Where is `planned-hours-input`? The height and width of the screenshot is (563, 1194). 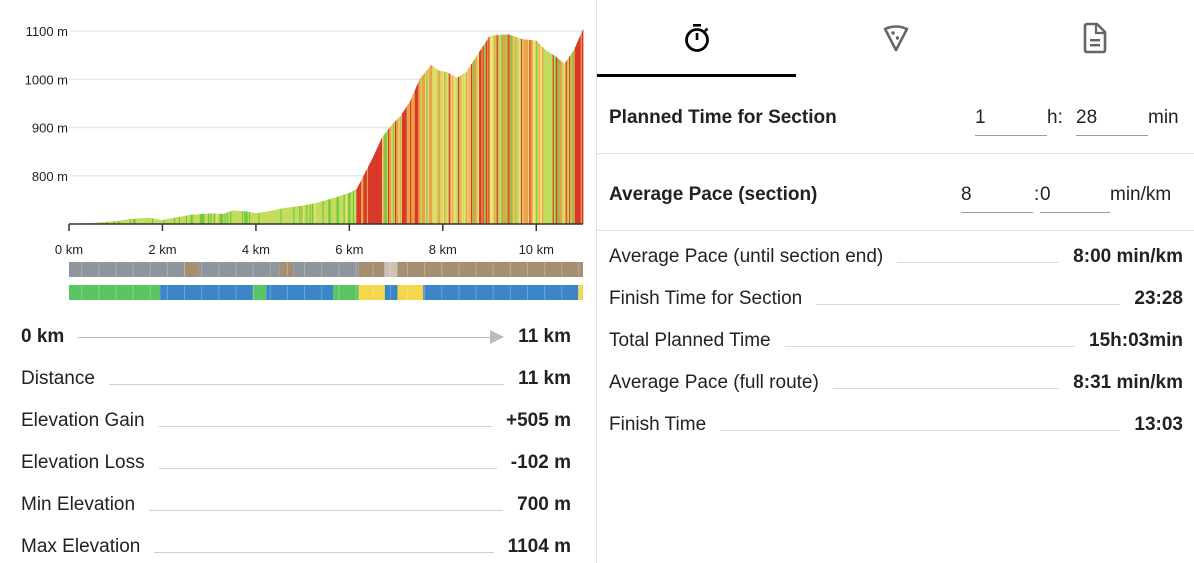 planned-hours-input is located at coordinates (1011, 121).